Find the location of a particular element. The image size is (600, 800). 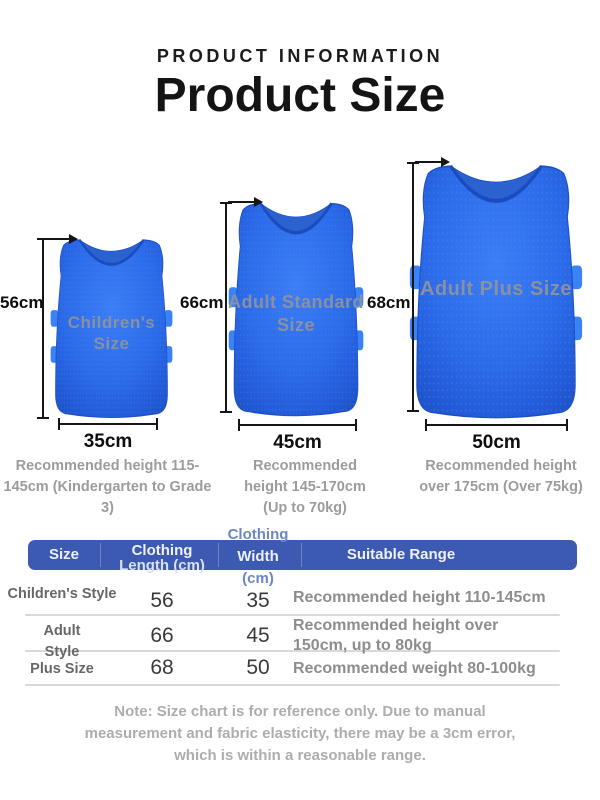

table-row-size: Children's Style is located at coordinates (62, 594).